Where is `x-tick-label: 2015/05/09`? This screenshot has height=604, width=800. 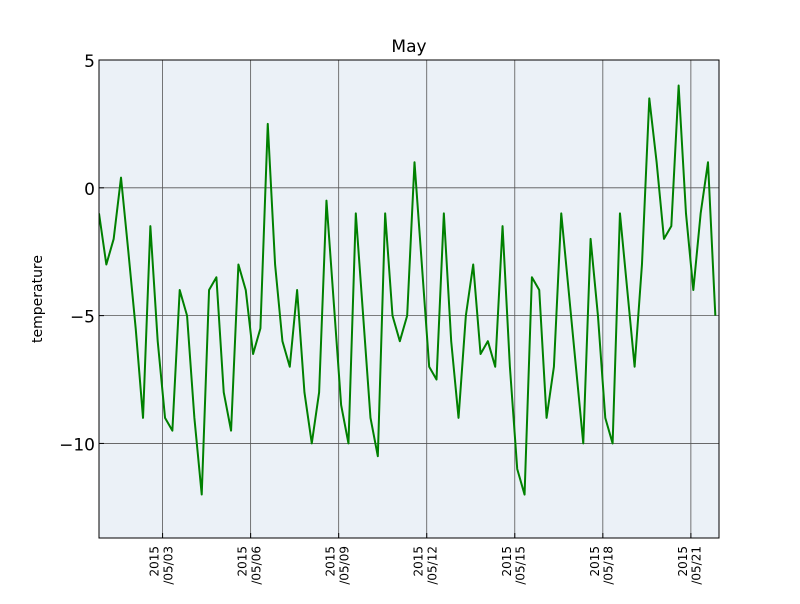
x-tick-label: 2015/05/09 is located at coordinates (338, 565).